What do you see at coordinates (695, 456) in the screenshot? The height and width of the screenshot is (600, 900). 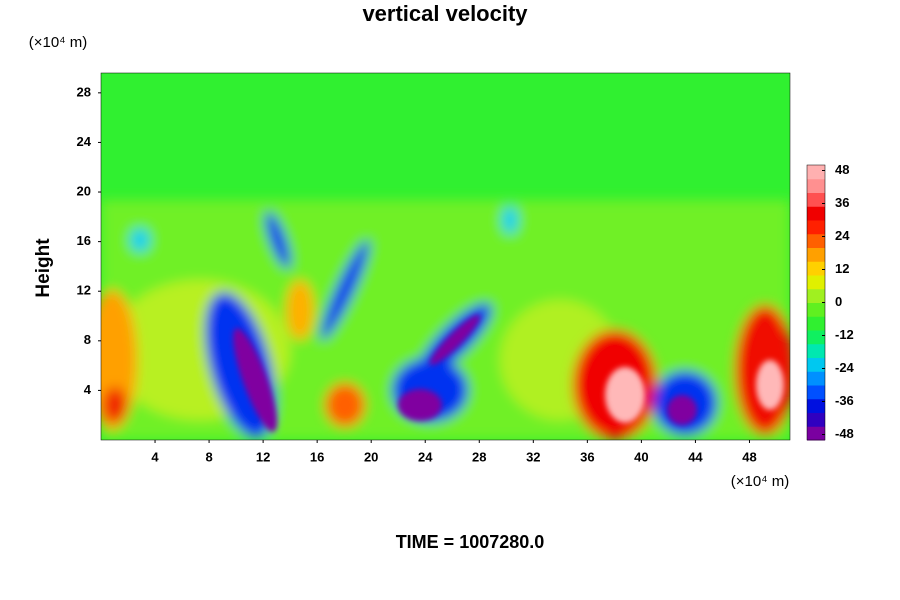 I see `x-tick-label: 44` at bounding box center [695, 456].